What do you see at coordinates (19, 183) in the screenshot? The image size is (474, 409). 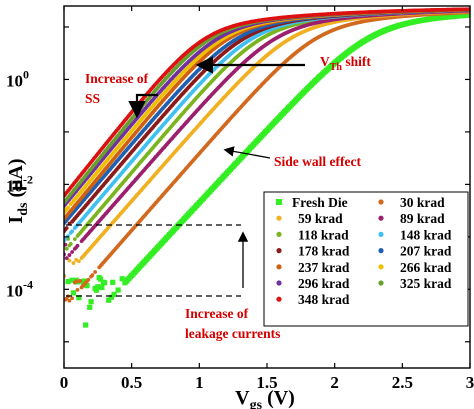 I see `y-tick-label: 10⁻²` at bounding box center [19, 183].